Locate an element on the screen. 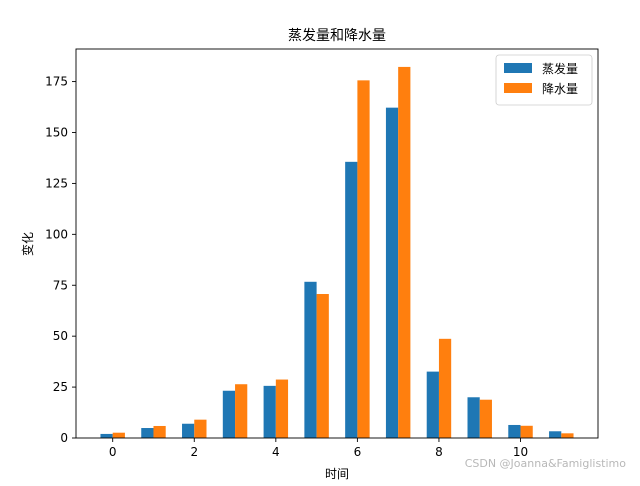 The width and height of the screenshot is (640, 486). y-tick-label-25: 25 is located at coordinates (60, 387).